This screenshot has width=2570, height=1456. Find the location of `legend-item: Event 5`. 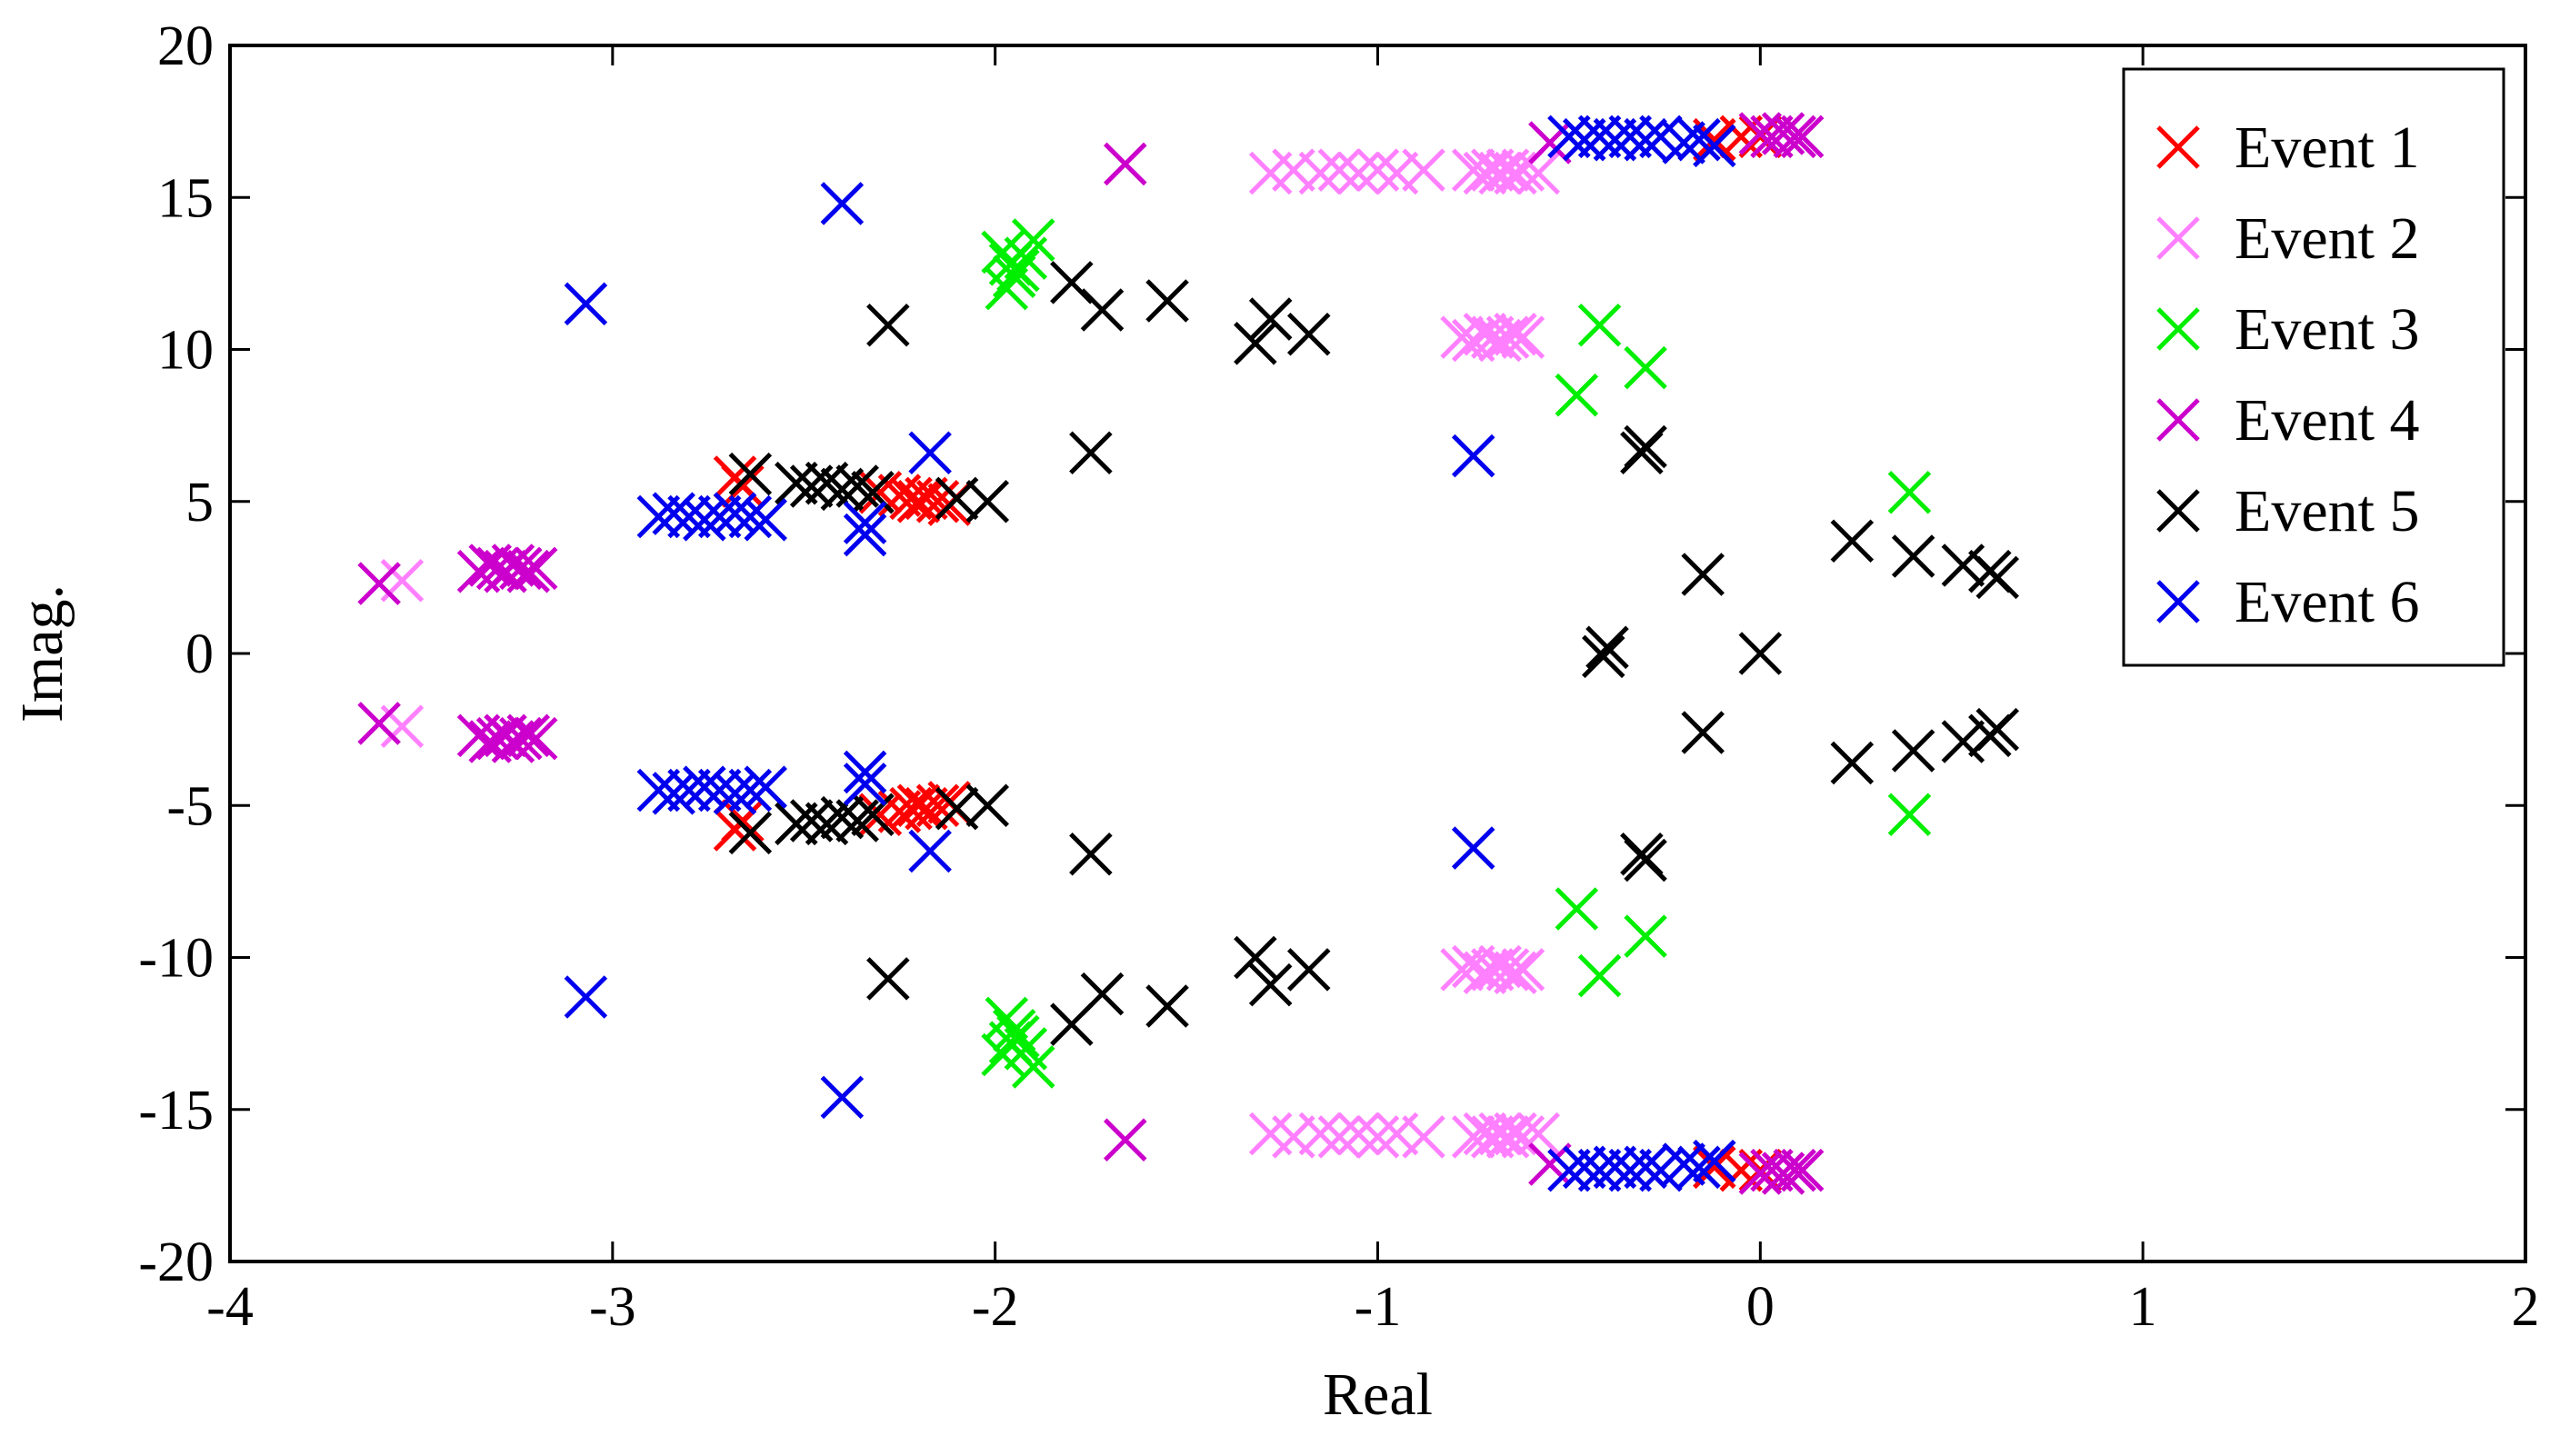

legend-item: Event 5 is located at coordinates (2287, 511).